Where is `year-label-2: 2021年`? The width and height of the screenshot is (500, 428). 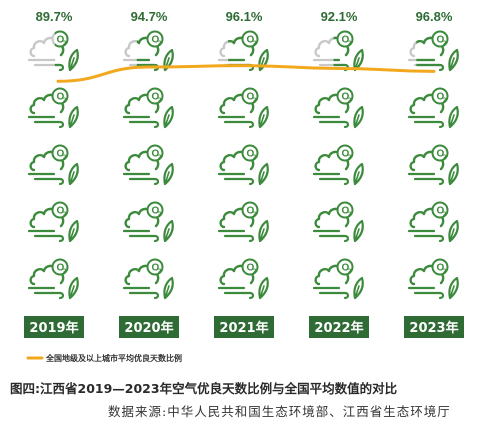 year-label-2: 2021年 is located at coordinates (244, 327).